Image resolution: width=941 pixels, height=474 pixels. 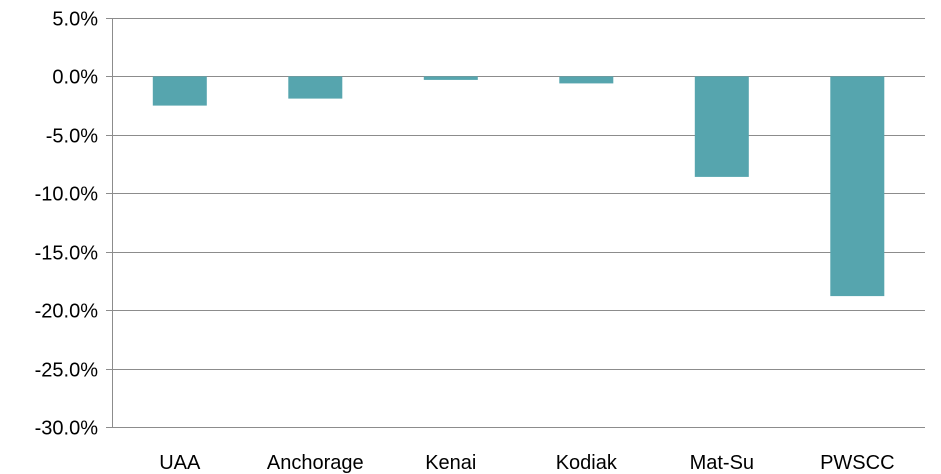 What do you see at coordinates (450, 463) in the screenshot?
I see `x-tick-label: Kenai` at bounding box center [450, 463].